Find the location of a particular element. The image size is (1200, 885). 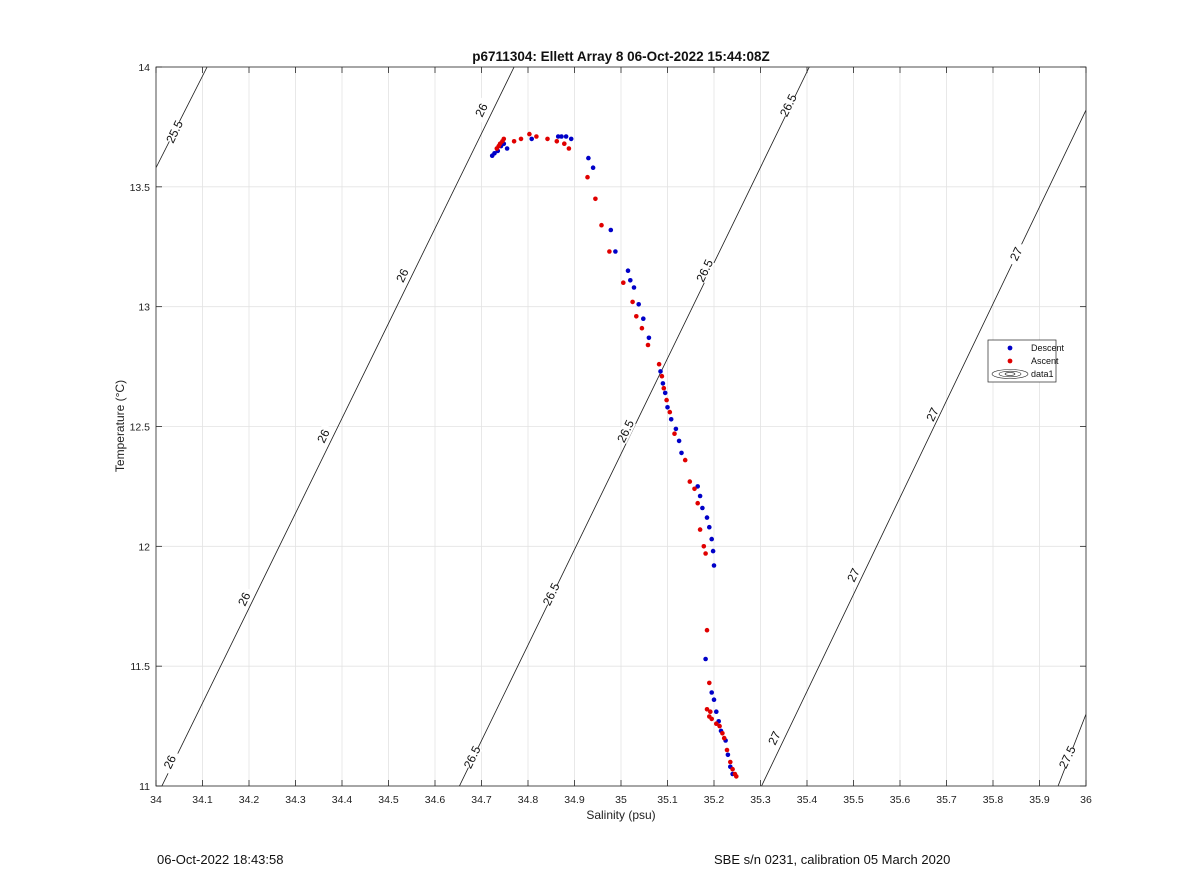

x-tick-label: 34.6 is located at coordinates (435, 800).